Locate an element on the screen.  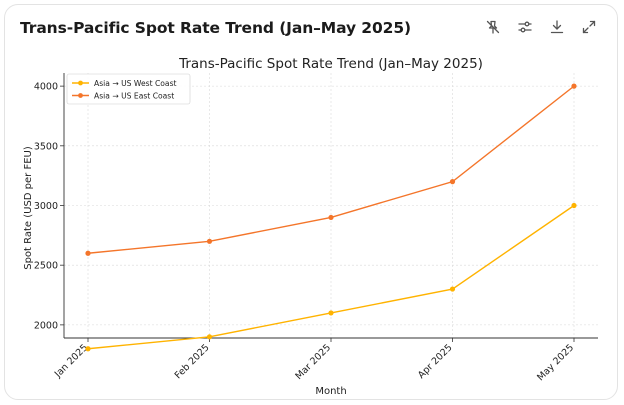
legend-box is located at coordinates (128, 89).